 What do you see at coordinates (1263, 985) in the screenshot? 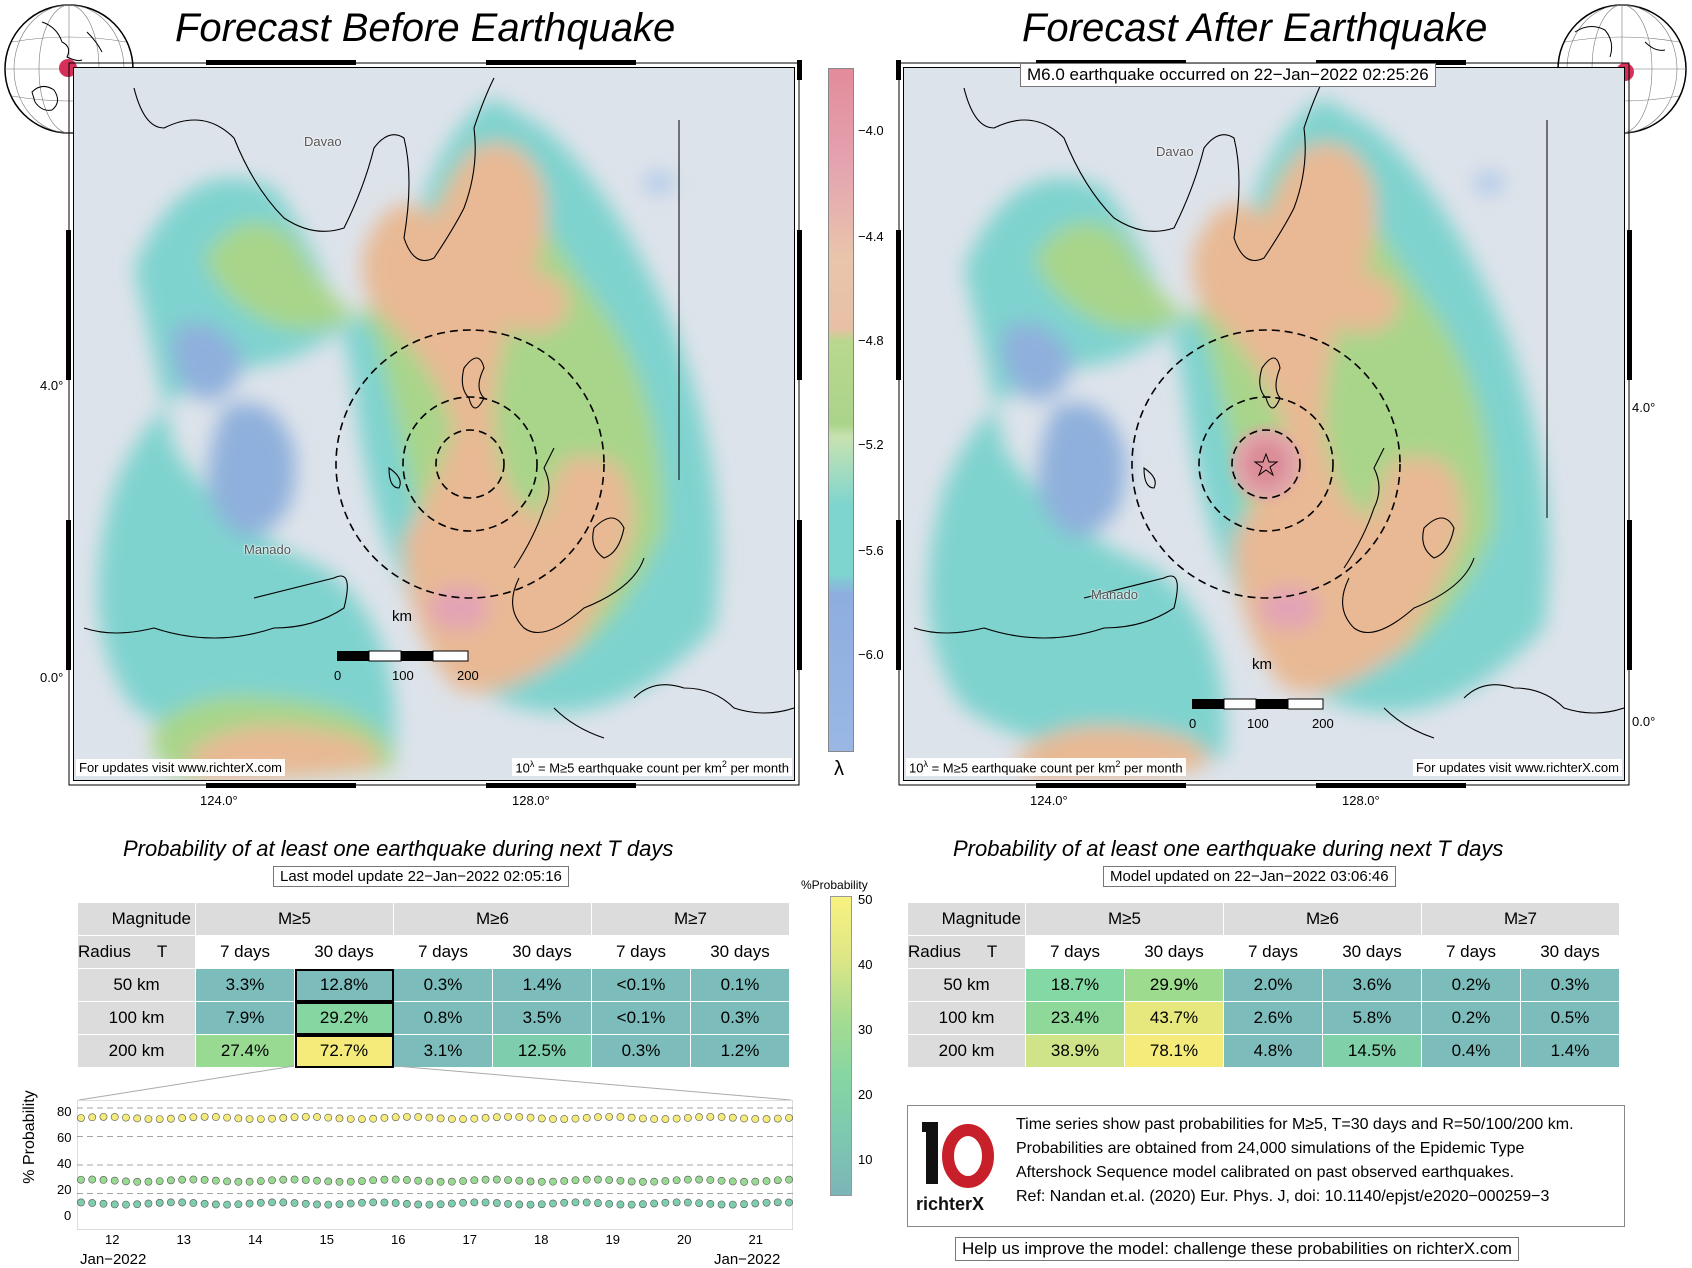
I see `table-row: 50 km 18.7% 29.9% 2.0% 3.6% 0.2% 0.3%` at bounding box center [1263, 985].